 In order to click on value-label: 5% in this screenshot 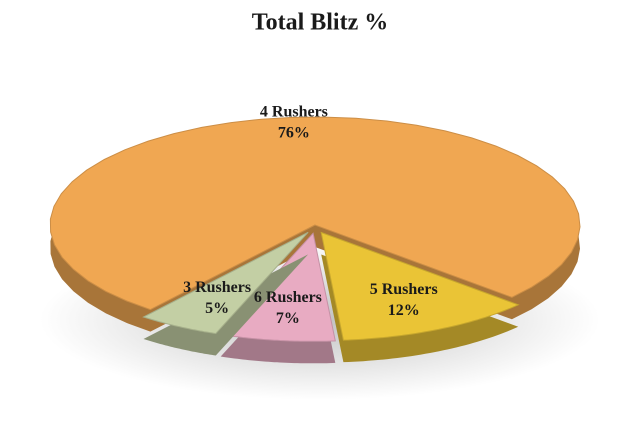, I will do `click(217, 308)`.